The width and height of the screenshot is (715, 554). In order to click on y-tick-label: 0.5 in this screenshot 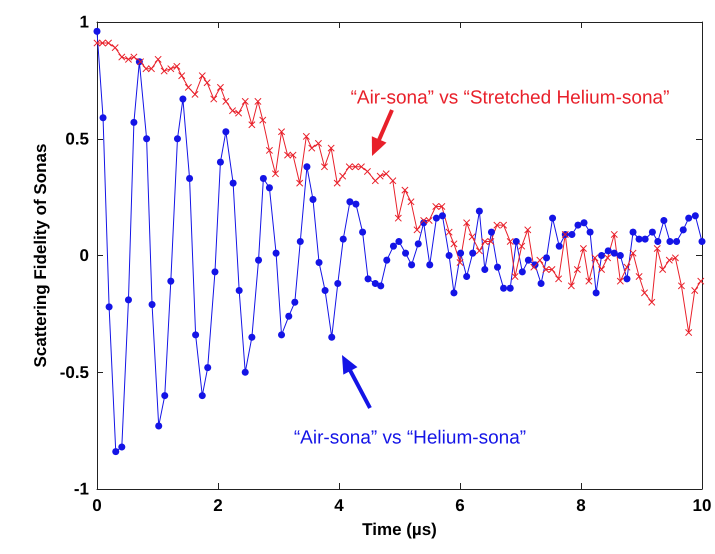, I will do `click(77, 138)`.